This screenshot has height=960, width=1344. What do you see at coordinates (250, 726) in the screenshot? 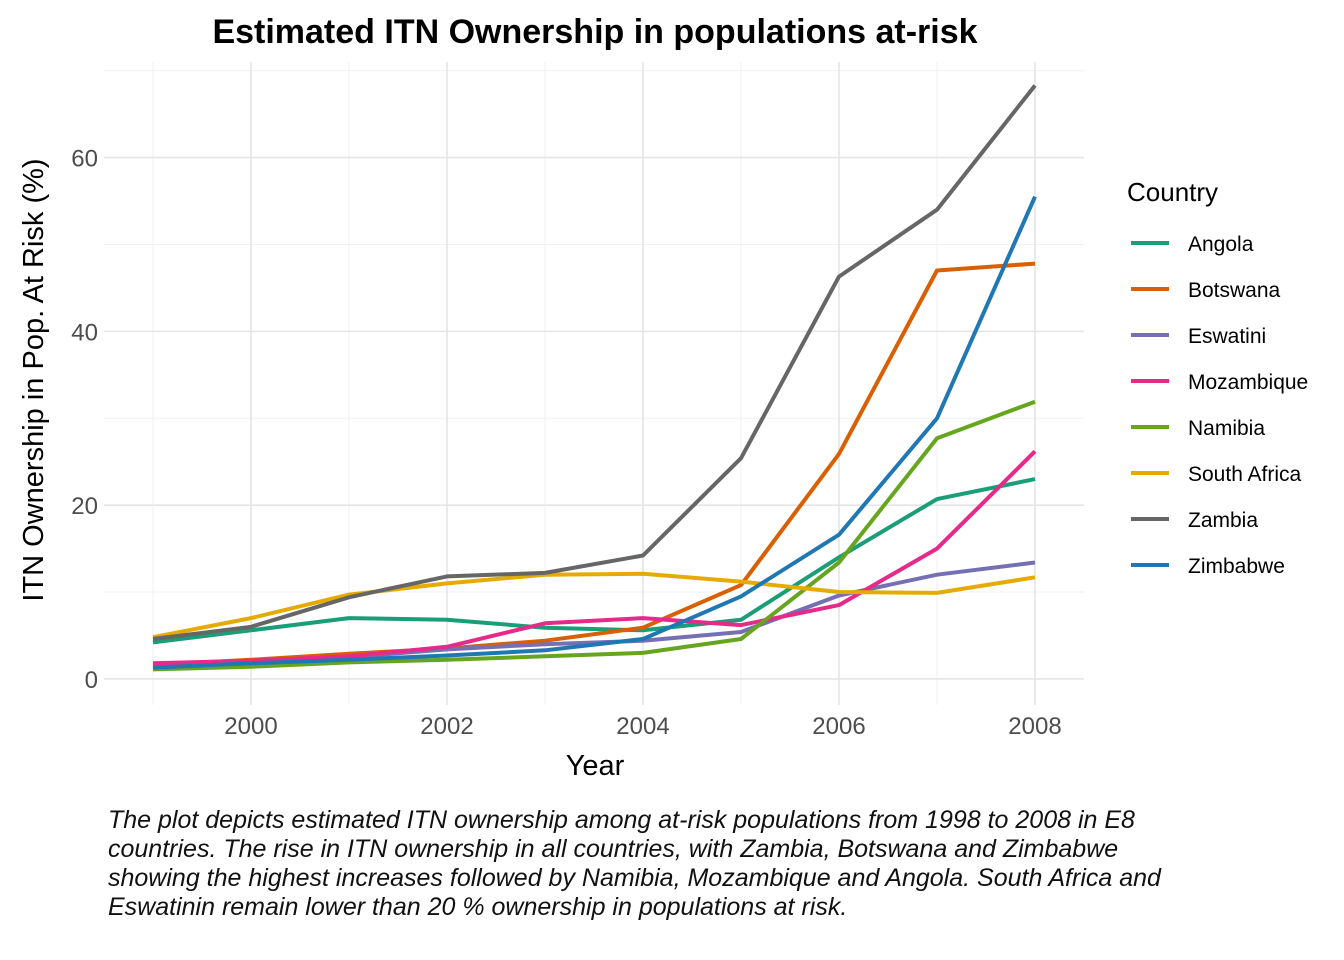
I see `x-tick-label: 2000` at bounding box center [250, 726].